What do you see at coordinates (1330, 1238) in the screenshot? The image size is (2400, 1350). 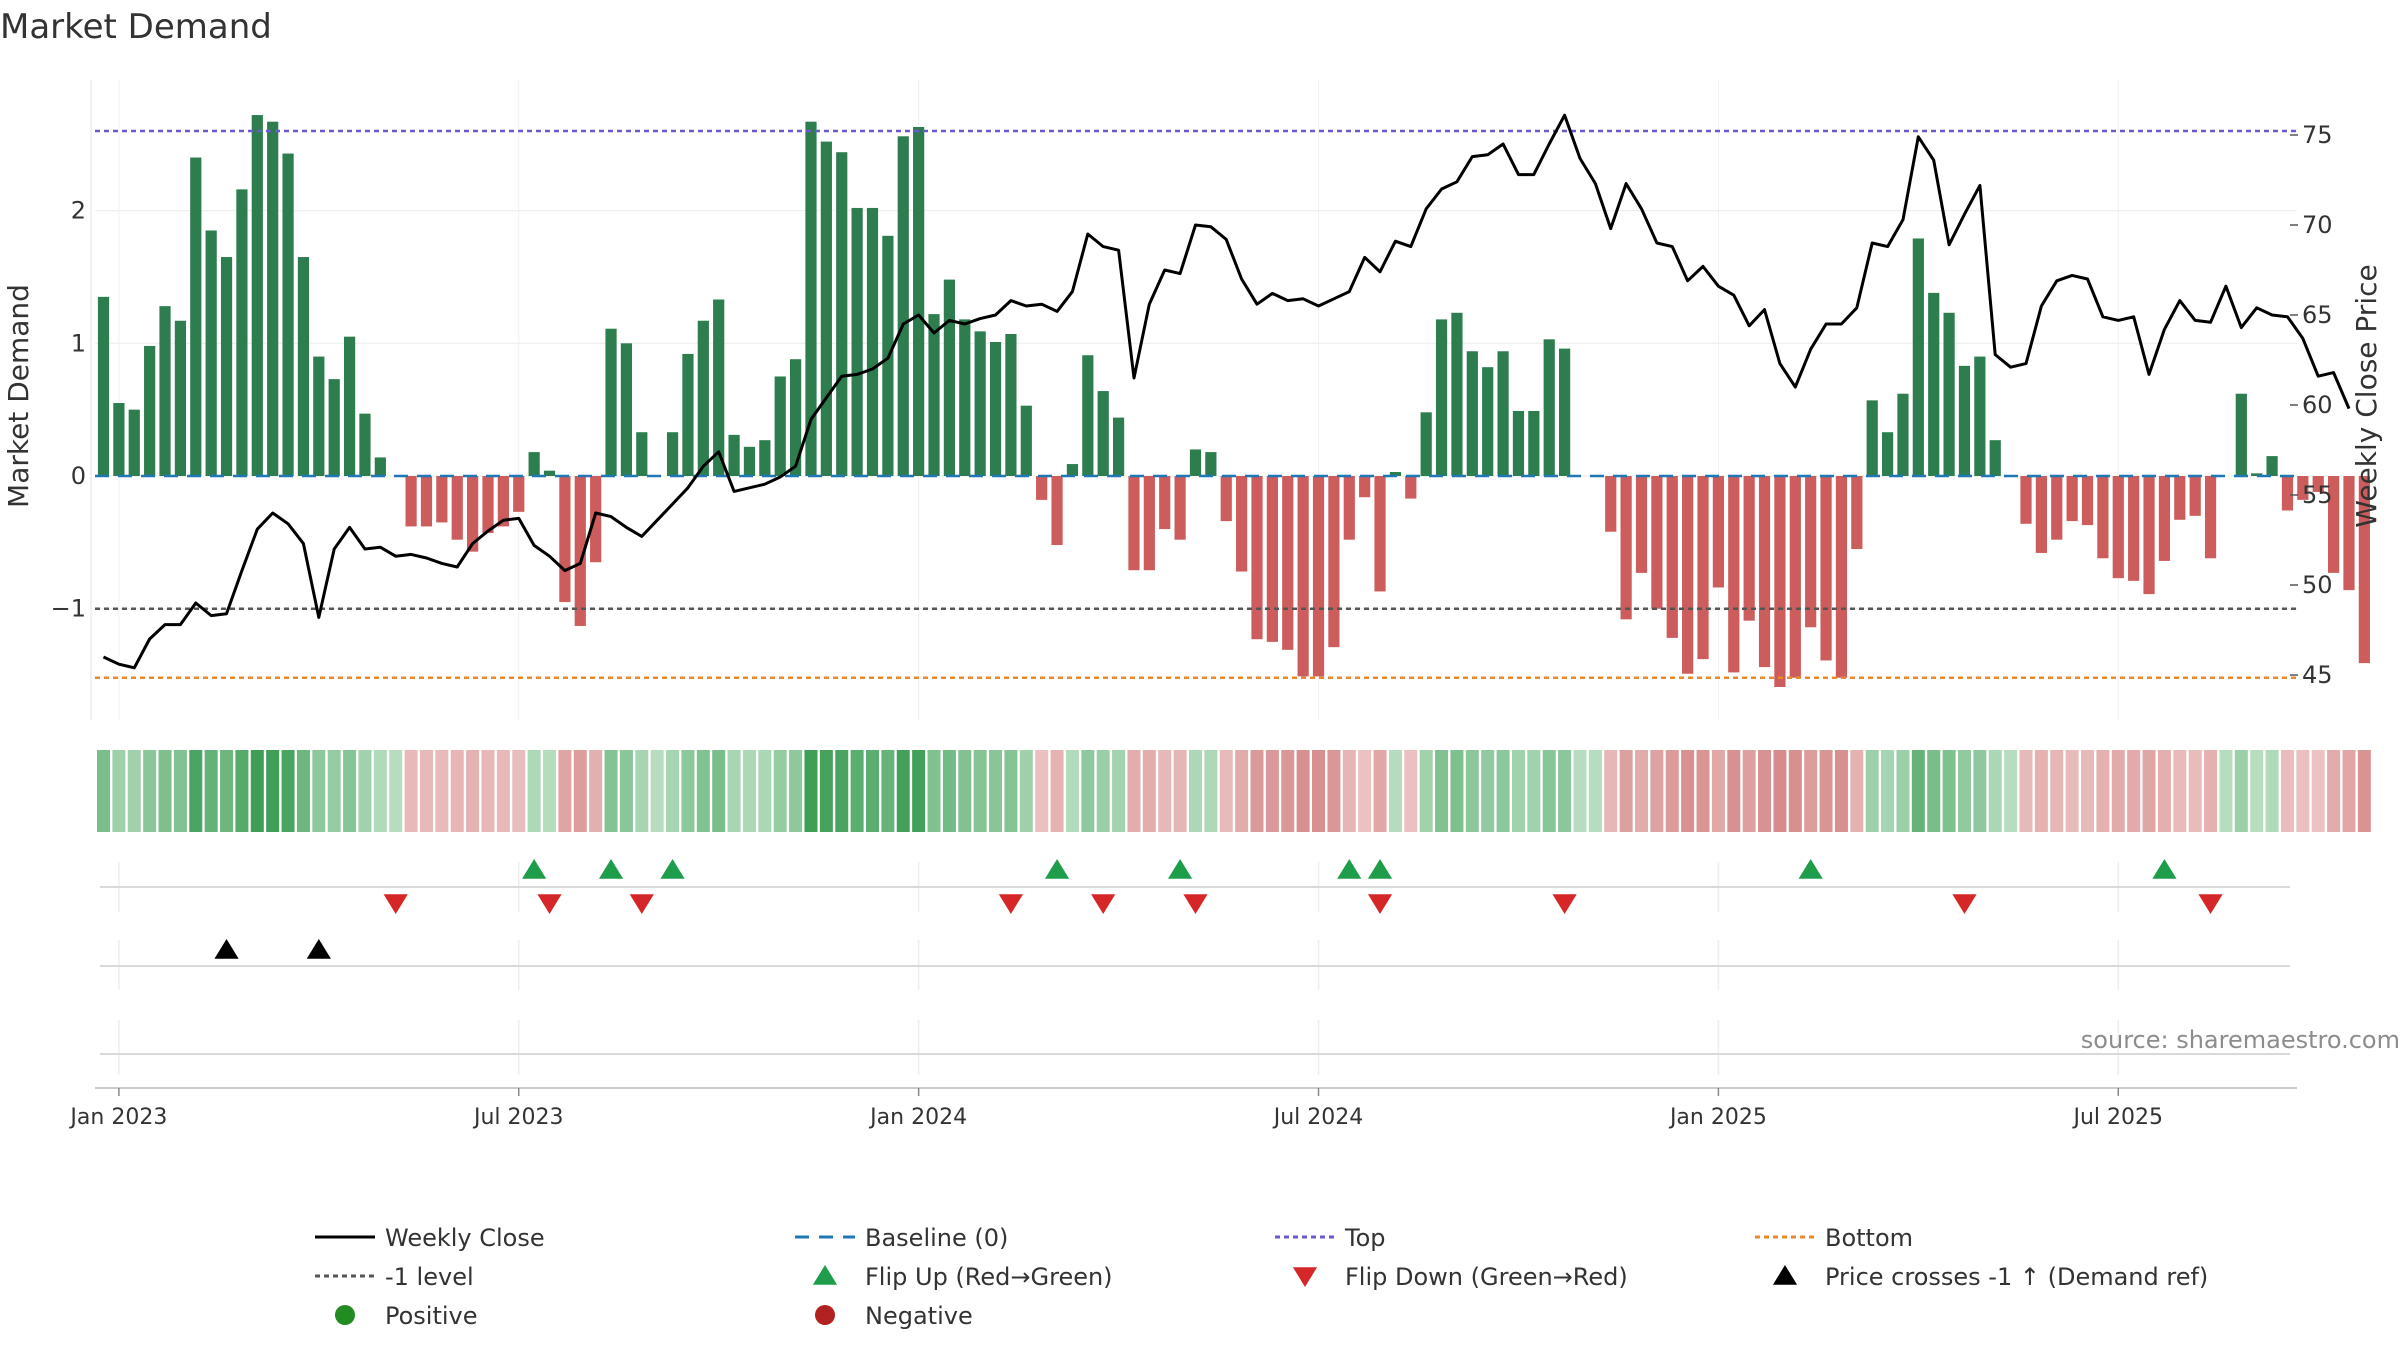 I see `legend-item: Top` at bounding box center [1330, 1238].